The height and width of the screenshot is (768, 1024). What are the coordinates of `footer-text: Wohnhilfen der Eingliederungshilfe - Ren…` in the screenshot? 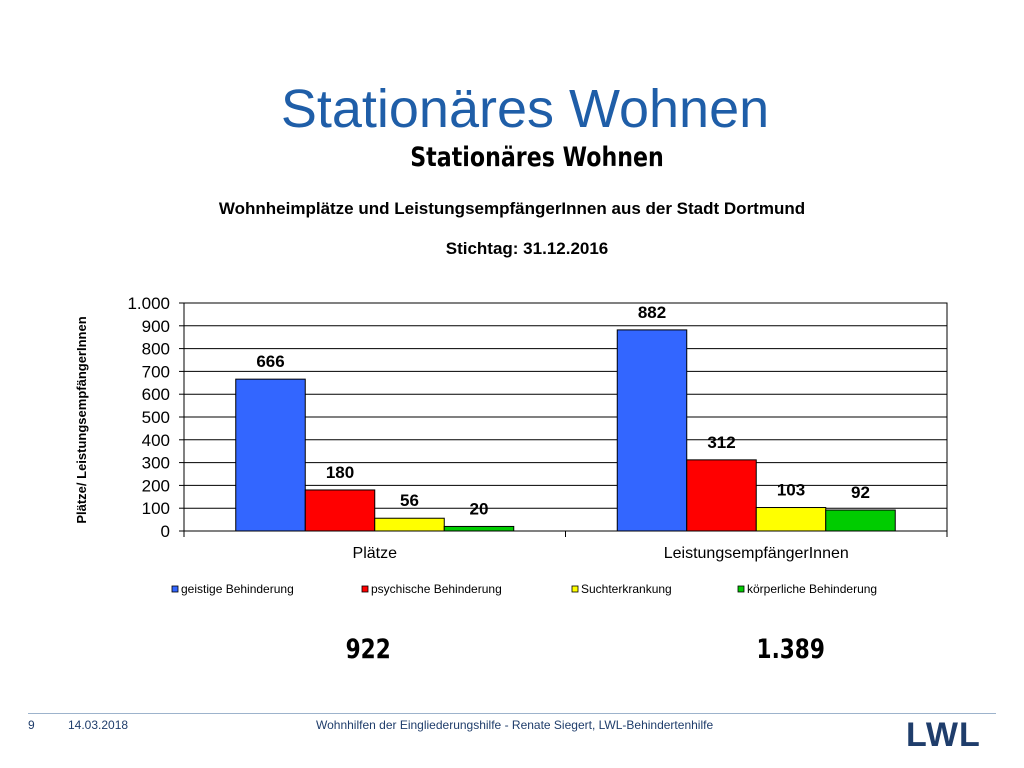 It's located at (515, 725).